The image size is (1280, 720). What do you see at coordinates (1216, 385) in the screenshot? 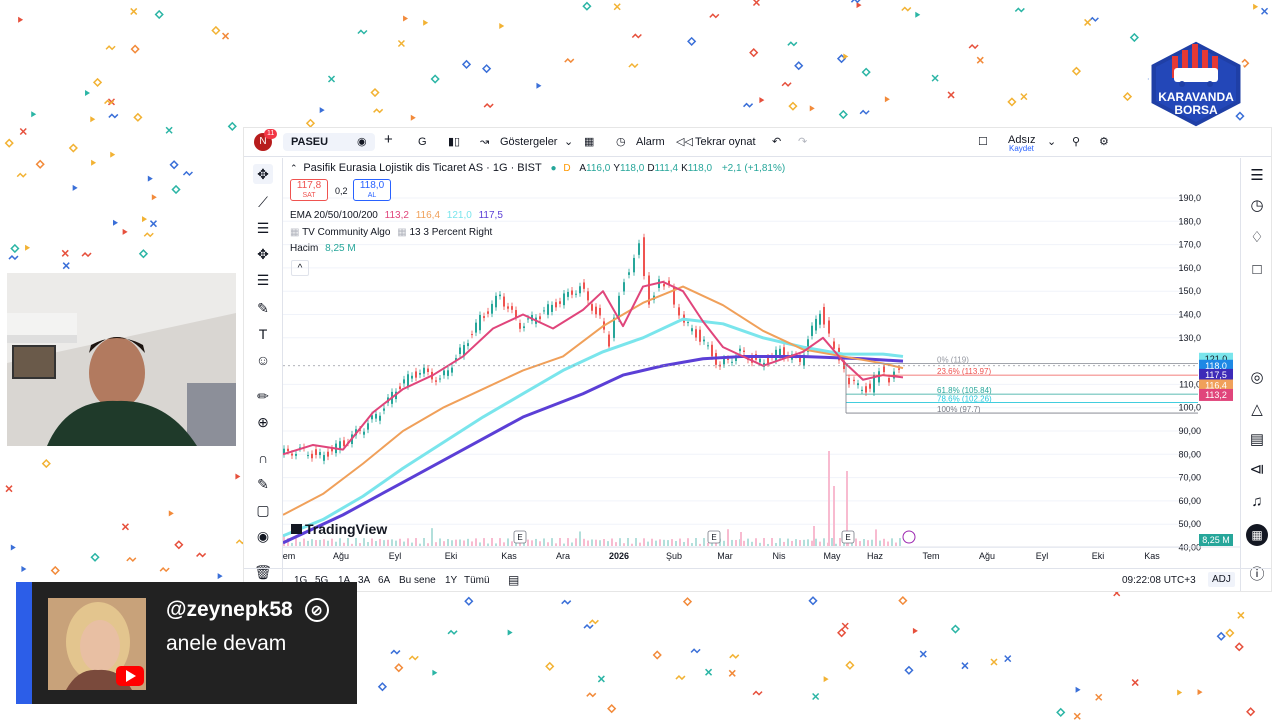
I see `price-tag-text: 116,4` at bounding box center [1216, 385].